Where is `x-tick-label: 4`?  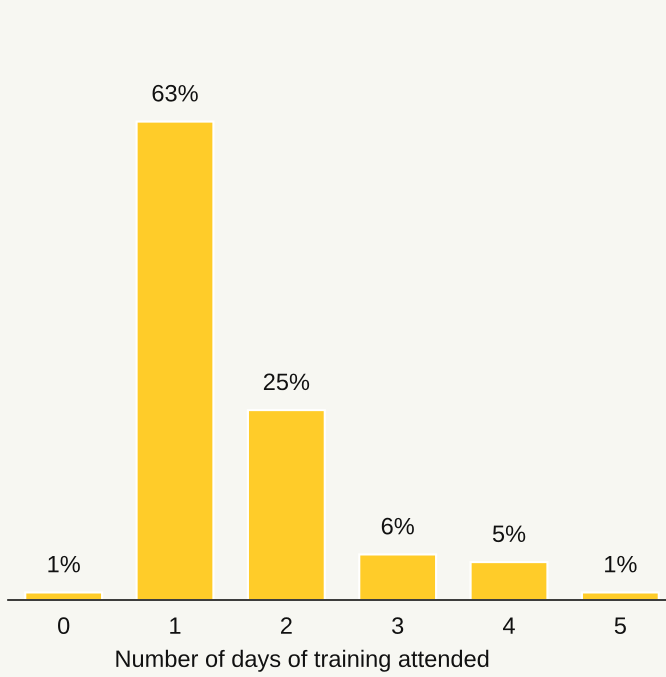
x-tick-label: 4 is located at coordinates (508, 626).